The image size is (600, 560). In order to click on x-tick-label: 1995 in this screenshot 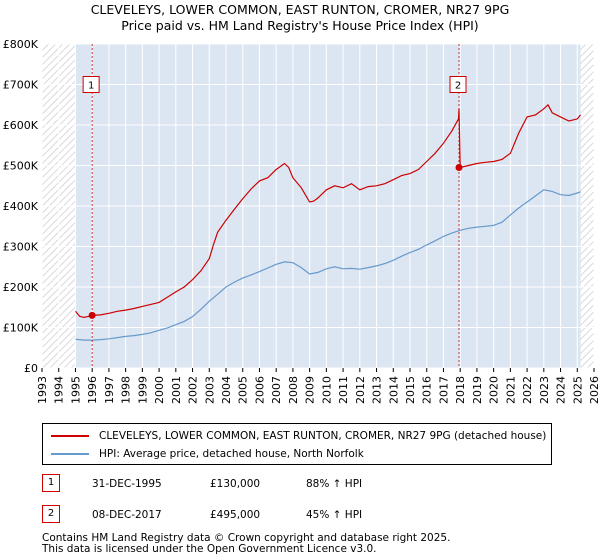, I will do `click(75, 390)`.